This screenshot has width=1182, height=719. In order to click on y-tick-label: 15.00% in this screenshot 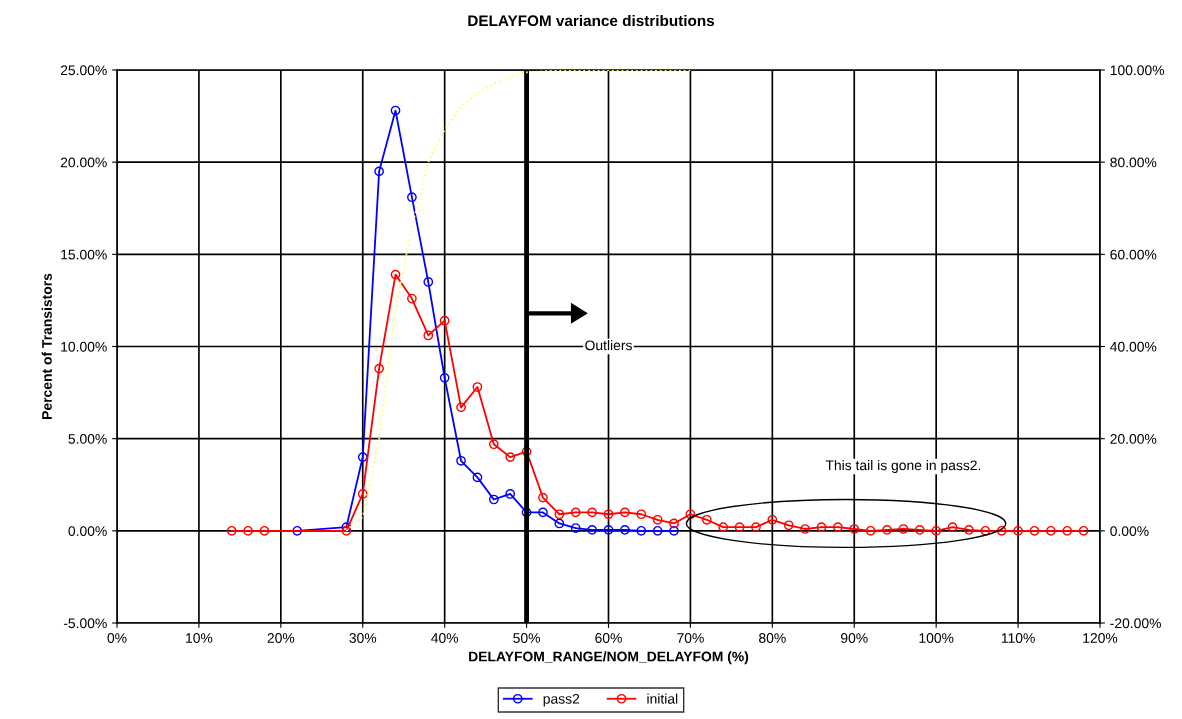, I will do `click(84, 254)`.